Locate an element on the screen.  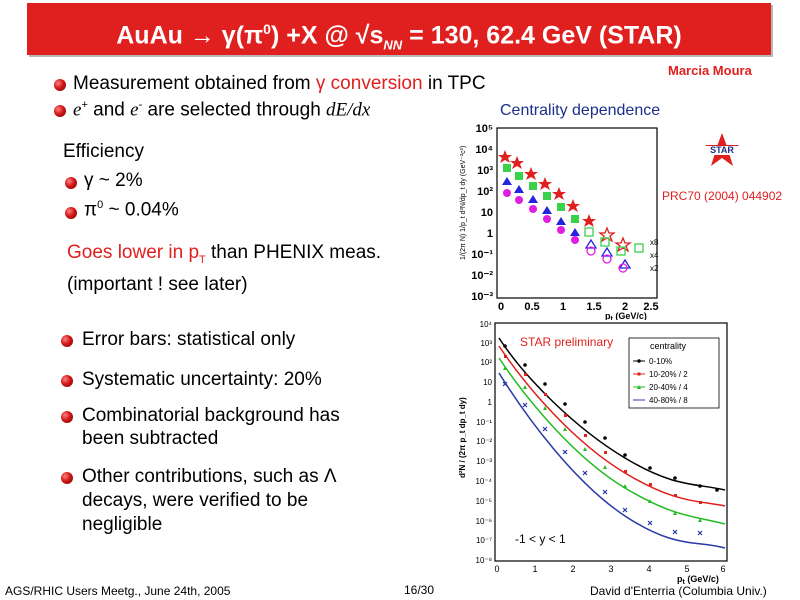
scale-label: x4 is located at coordinates (654, 255).